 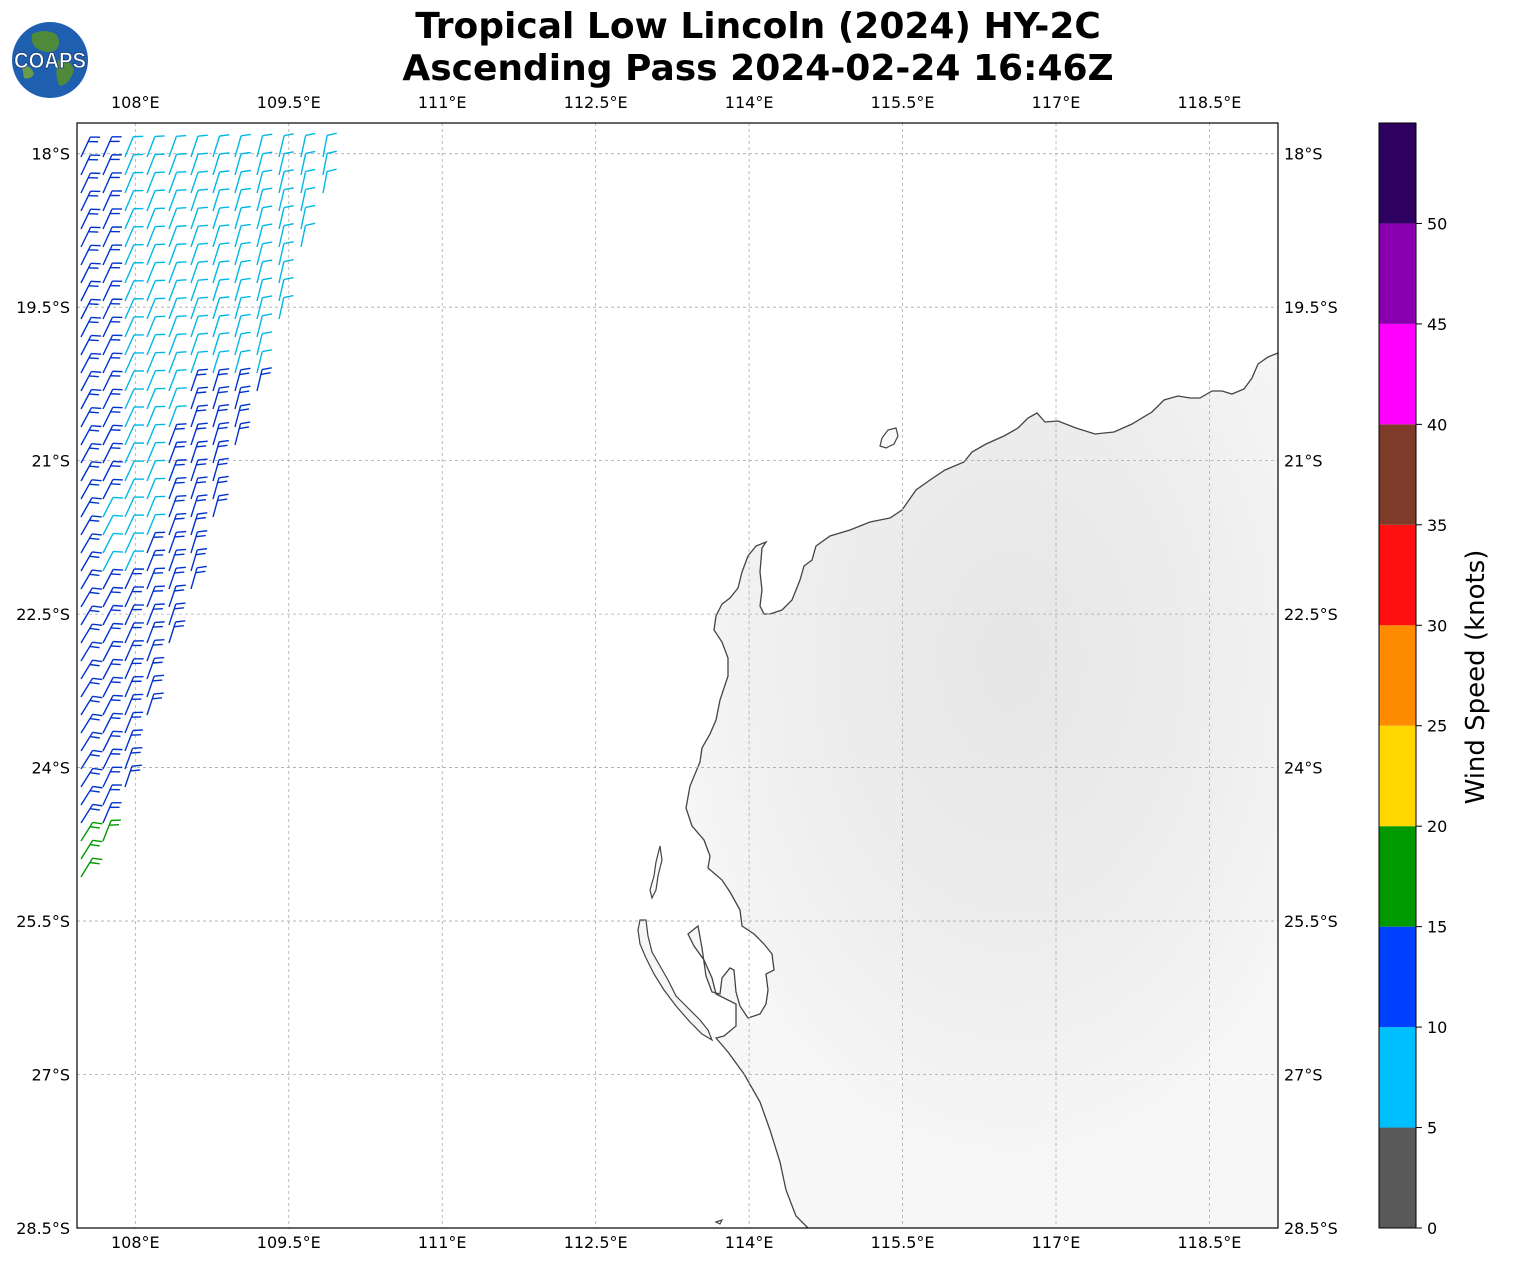 I want to click on lat-tick-label-right: 22.5°S, so click(x=1311, y=614).